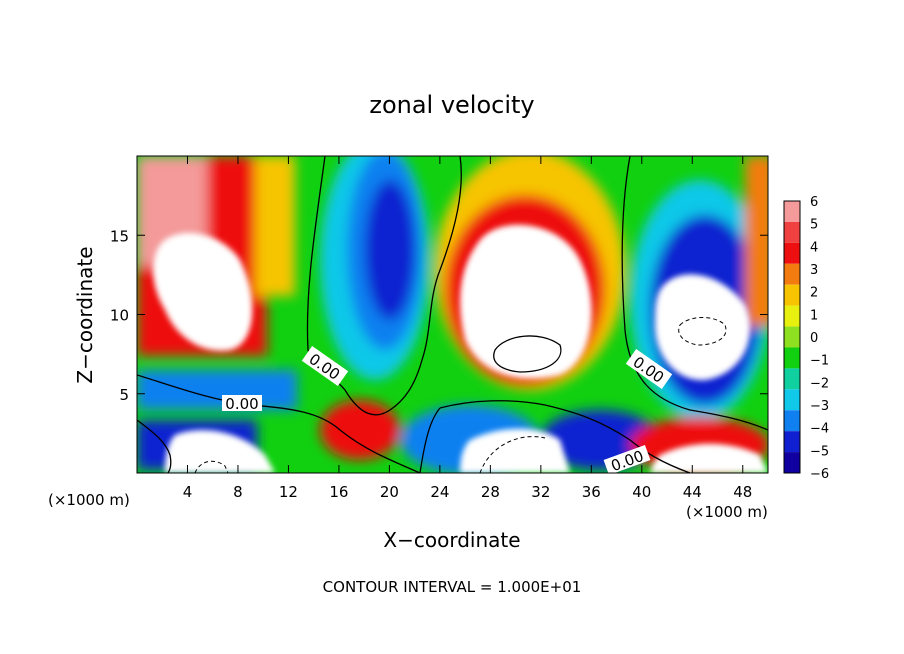 The width and height of the screenshot is (904, 654). I want to click on x-tick-label: 32, so click(540, 492).